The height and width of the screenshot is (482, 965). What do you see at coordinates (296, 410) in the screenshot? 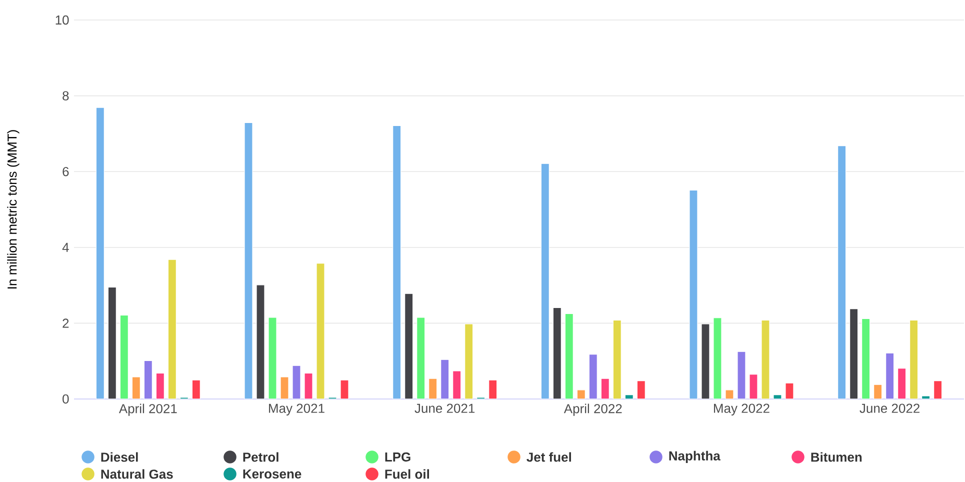
I see `x-tick-label: May 2021` at bounding box center [296, 410].